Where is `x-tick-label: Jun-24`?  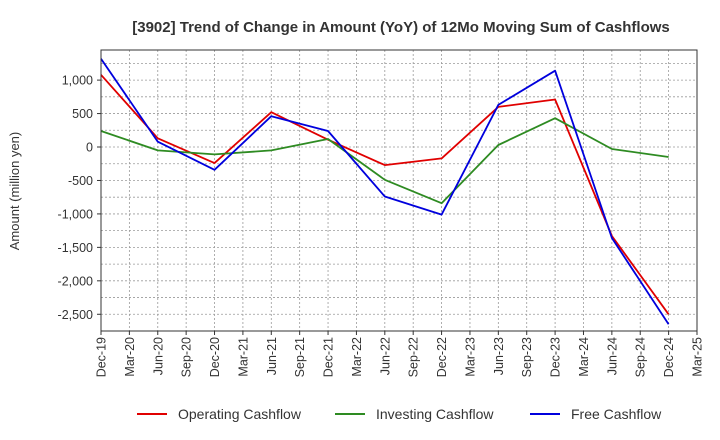 x-tick-label: Jun-24 is located at coordinates (612, 356).